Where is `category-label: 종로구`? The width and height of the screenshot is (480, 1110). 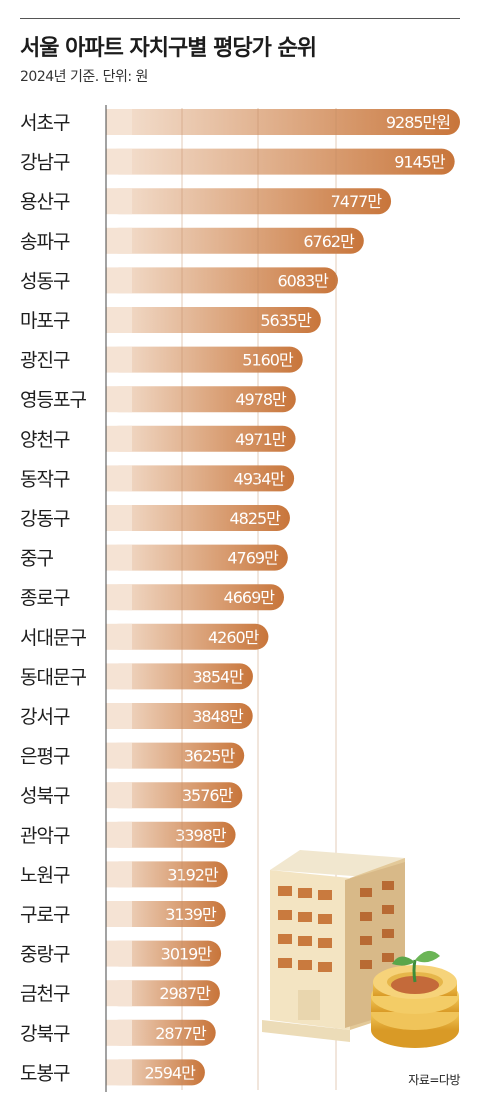
category-label: 종로구 is located at coordinates (45, 598).